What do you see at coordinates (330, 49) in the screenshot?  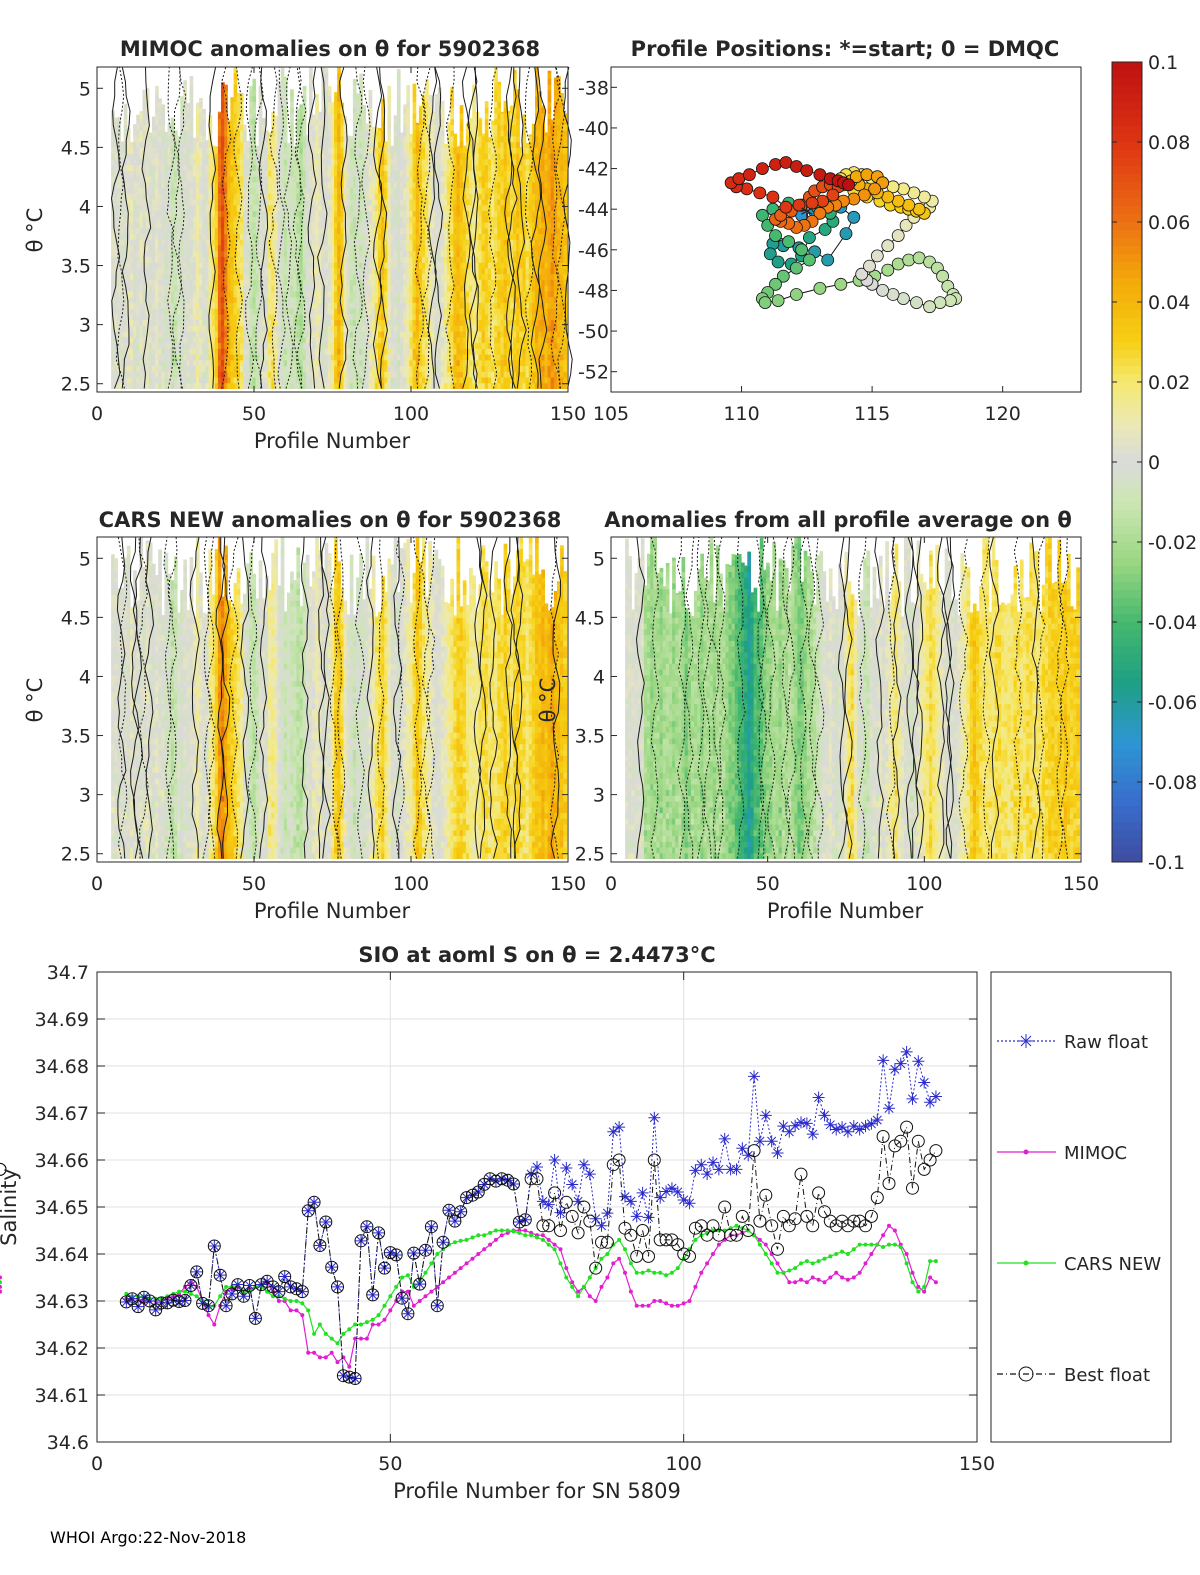 I see `mimoc-title: MIMOC anomalies on θ for 5902368` at bounding box center [330, 49].